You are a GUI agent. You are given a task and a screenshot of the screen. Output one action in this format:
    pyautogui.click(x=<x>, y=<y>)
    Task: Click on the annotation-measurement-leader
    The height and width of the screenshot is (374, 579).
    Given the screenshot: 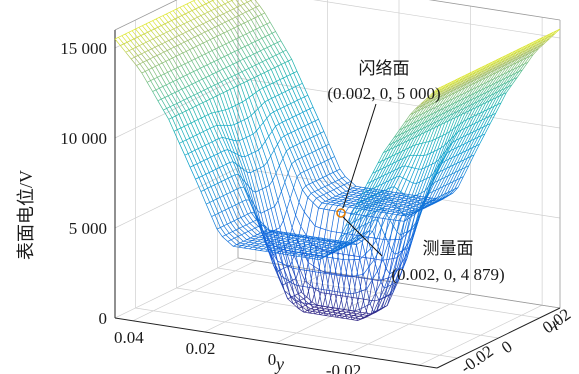 What is the action you would take?
    pyautogui.click(x=362, y=236)
    